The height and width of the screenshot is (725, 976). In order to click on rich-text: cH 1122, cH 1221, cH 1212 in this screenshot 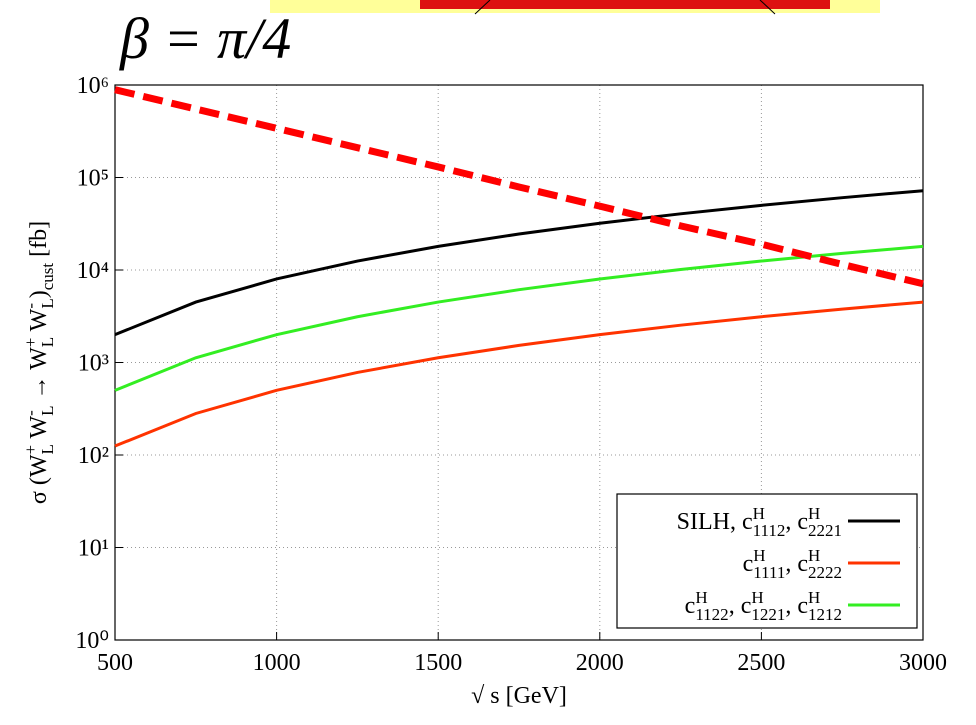, I will do `click(763, 606)`.